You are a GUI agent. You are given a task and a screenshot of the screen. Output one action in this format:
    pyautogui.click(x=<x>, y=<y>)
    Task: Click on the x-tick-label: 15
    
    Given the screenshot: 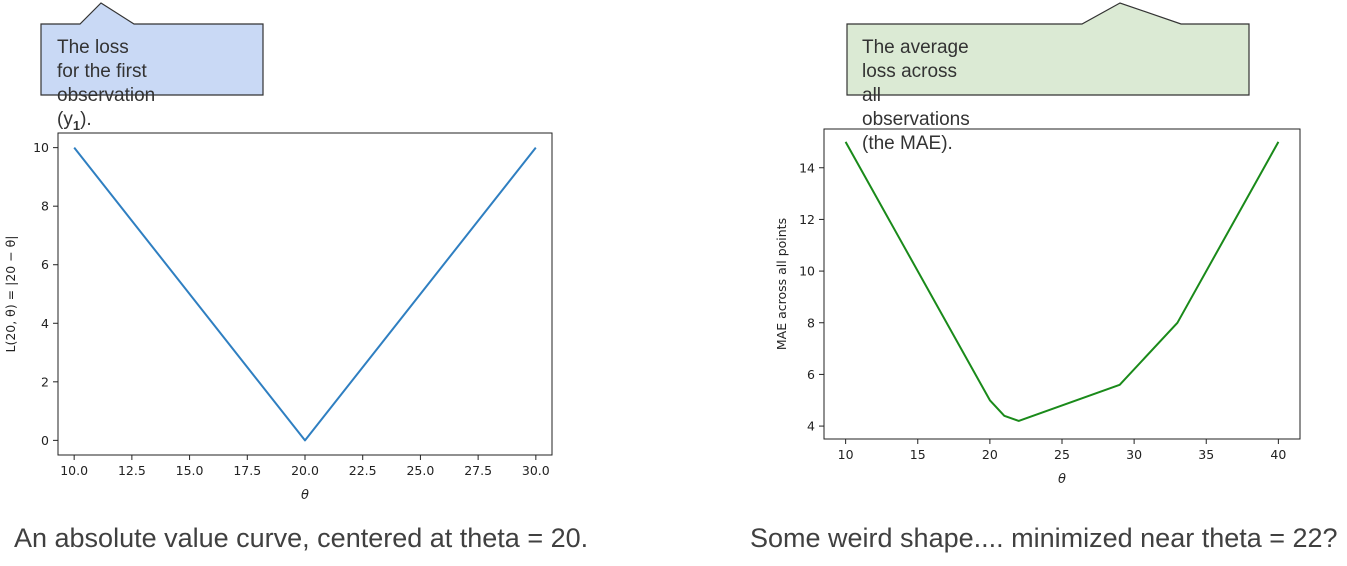 What is the action you would take?
    pyautogui.click(x=918, y=454)
    